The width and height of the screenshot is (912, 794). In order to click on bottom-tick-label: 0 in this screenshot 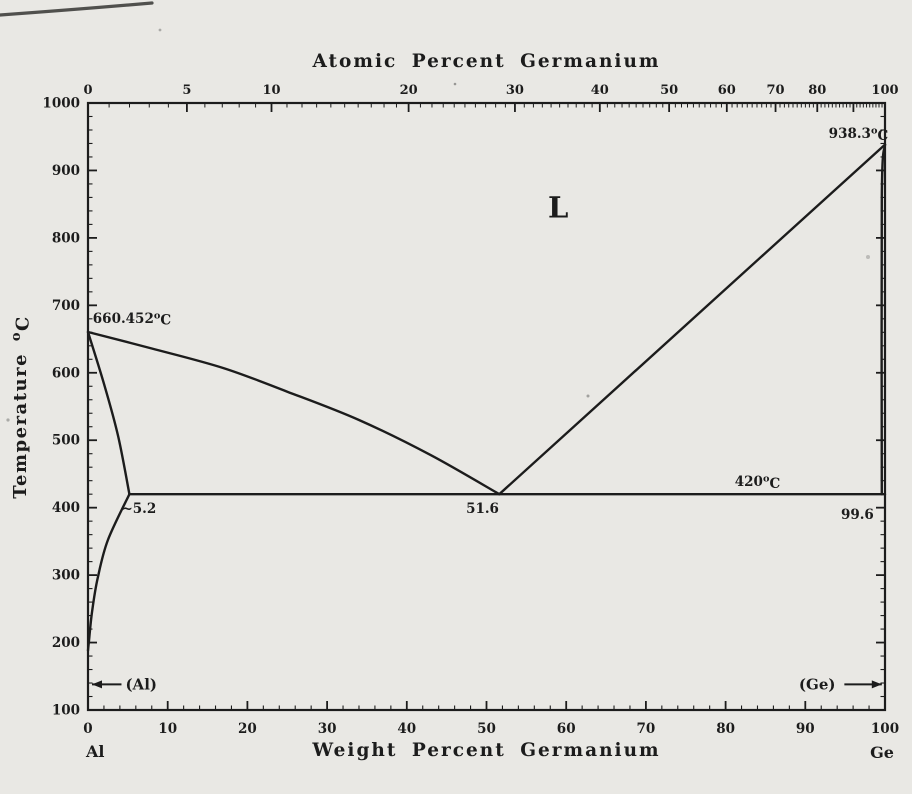, I will do `click(87, 729)`.